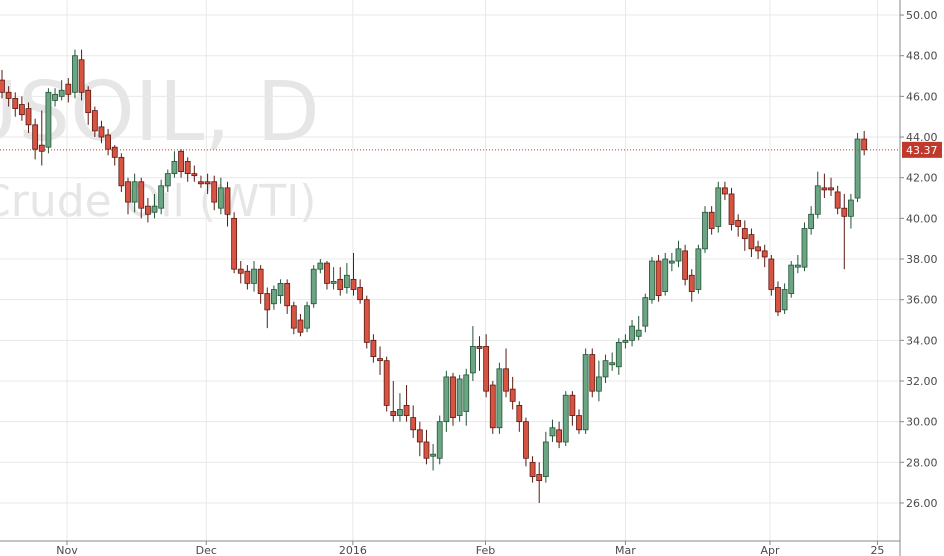 This screenshot has height=556, width=944. I want to click on x-tick-label: Dec, so click(206, 550).